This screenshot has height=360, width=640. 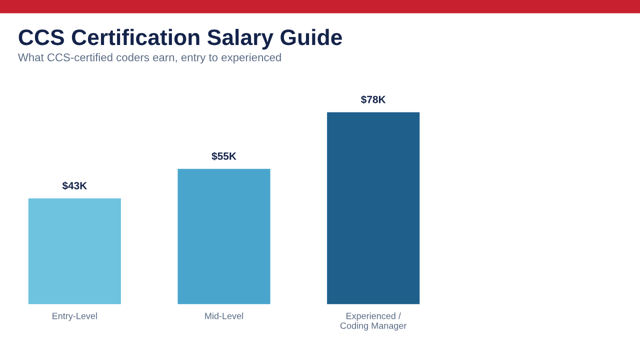 I want to click on x-tick-label: Entry-Level, so click(x=74, y=316).